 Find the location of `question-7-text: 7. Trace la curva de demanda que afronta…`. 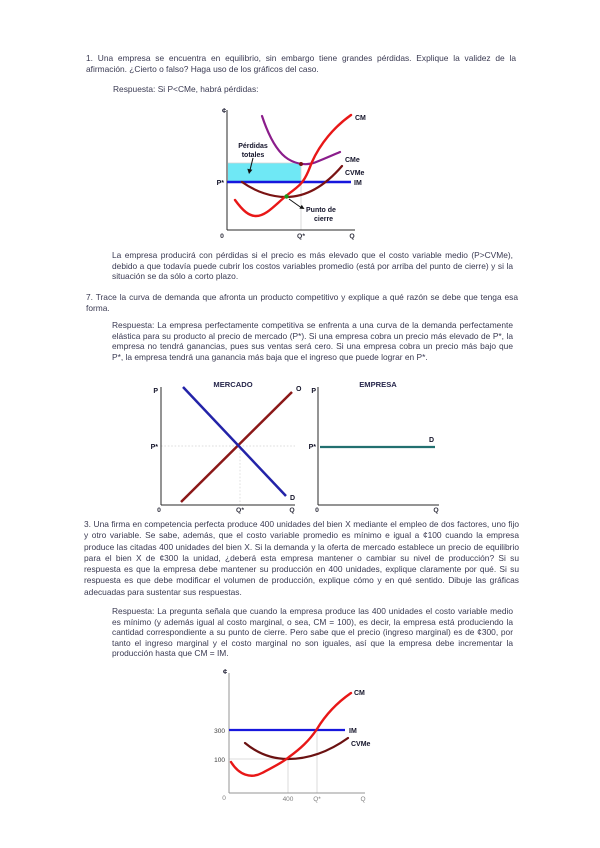

question-7-text: 7. Trace la curva de demanda que afronta… is located at coordinates (302, 302).